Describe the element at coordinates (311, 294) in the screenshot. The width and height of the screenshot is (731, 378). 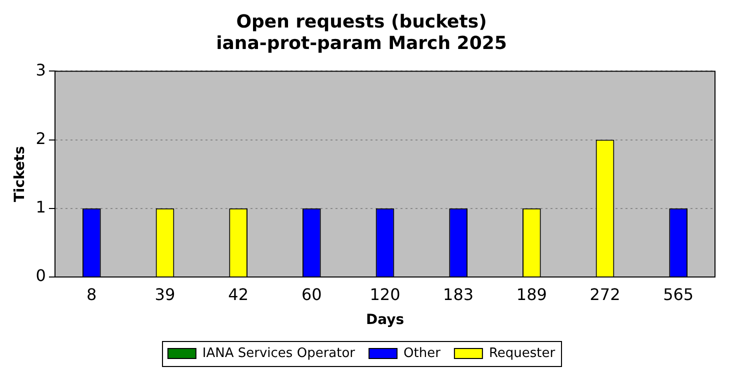
I see `x-tick-label: 60` at that location.